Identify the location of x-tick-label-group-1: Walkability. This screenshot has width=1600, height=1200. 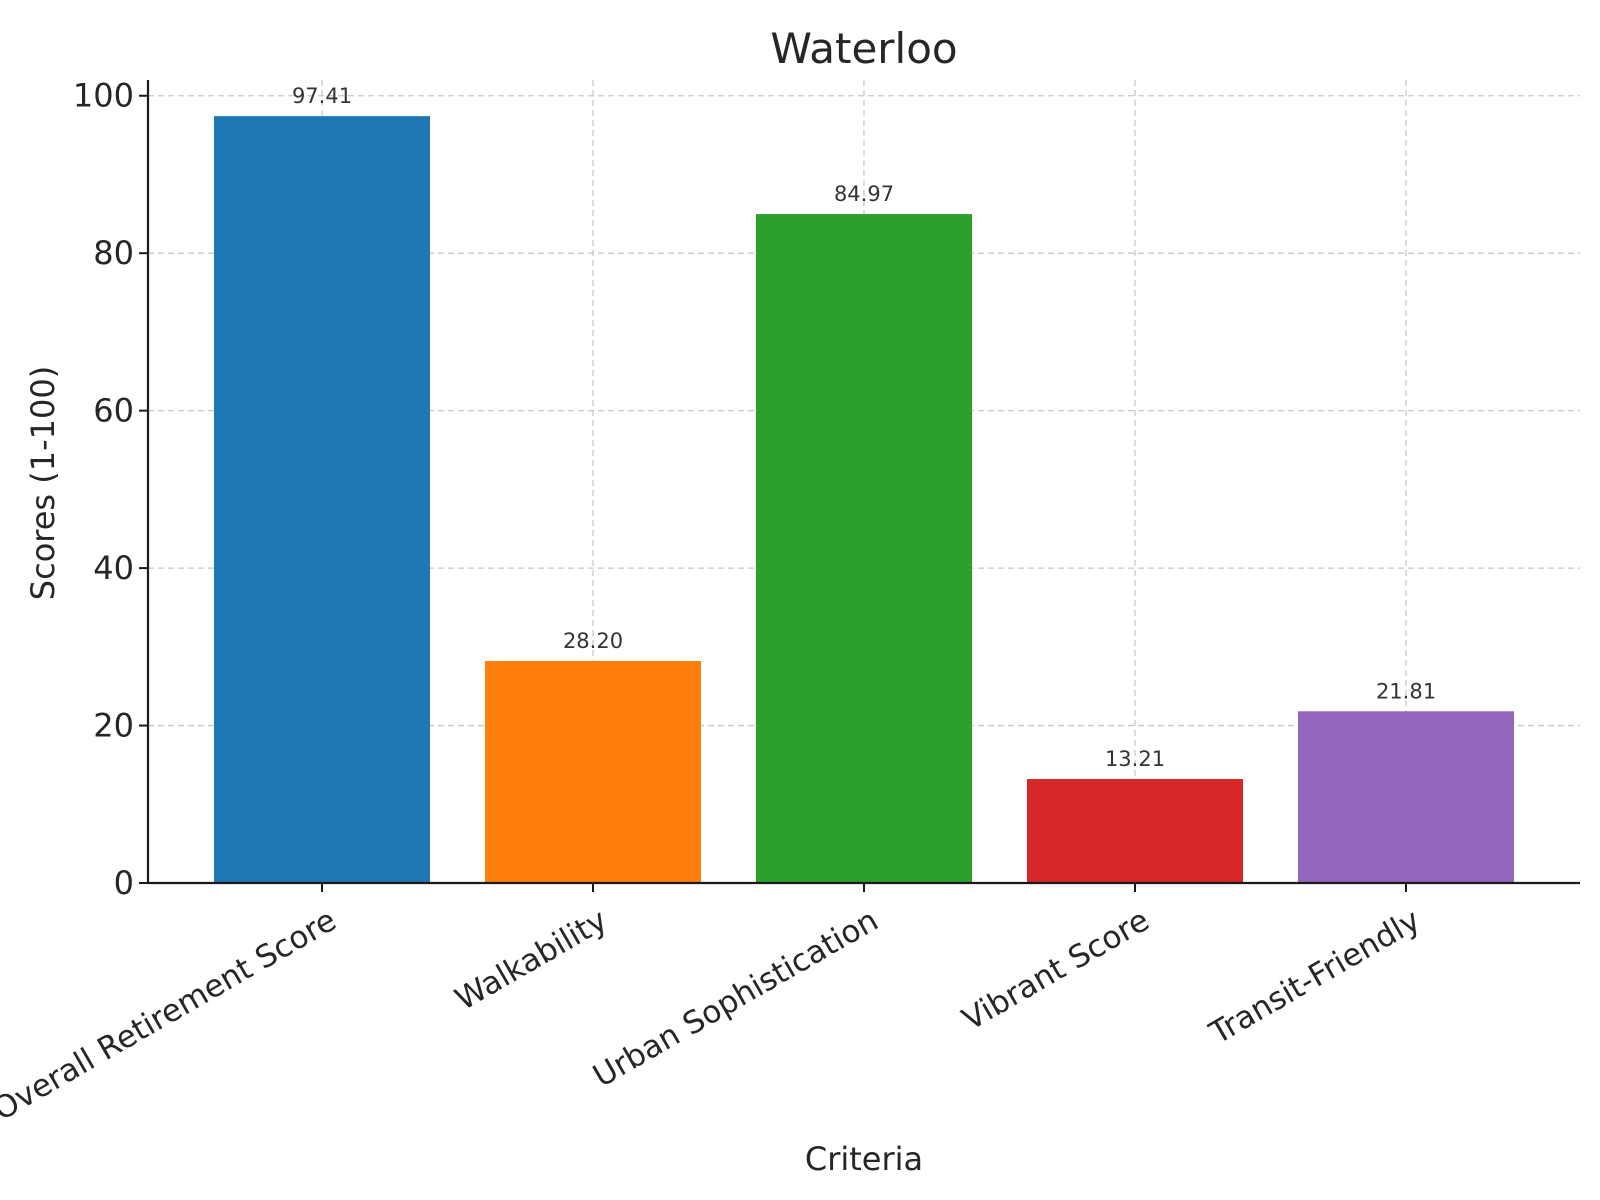
(531, 960).